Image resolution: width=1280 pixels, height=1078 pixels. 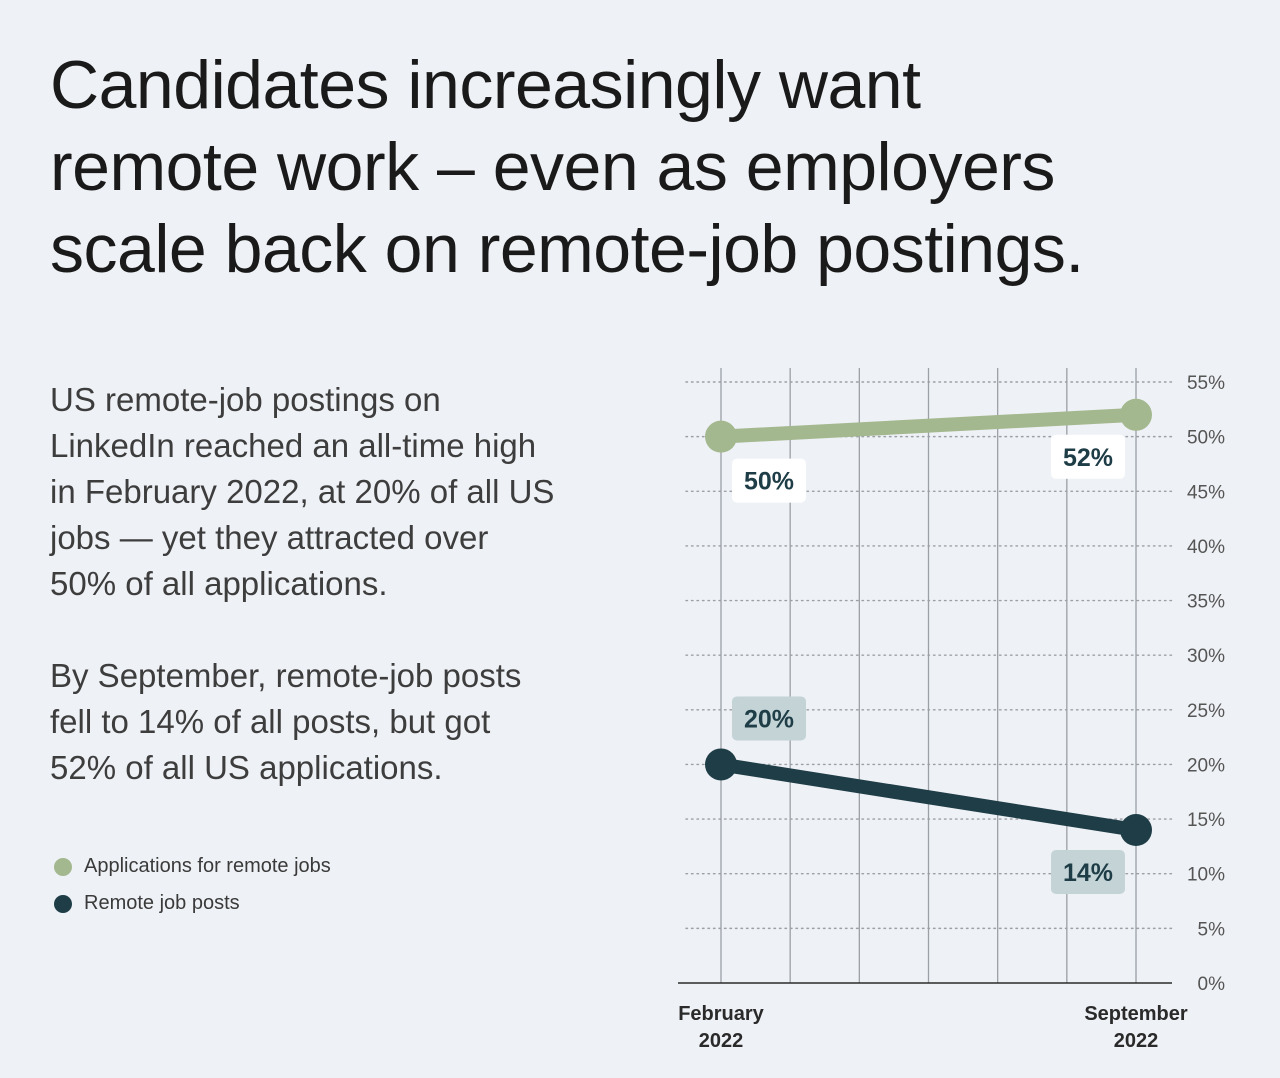 I want to click on legend-item-applications: Applications for remote jobs, so click(x=192, y=866).